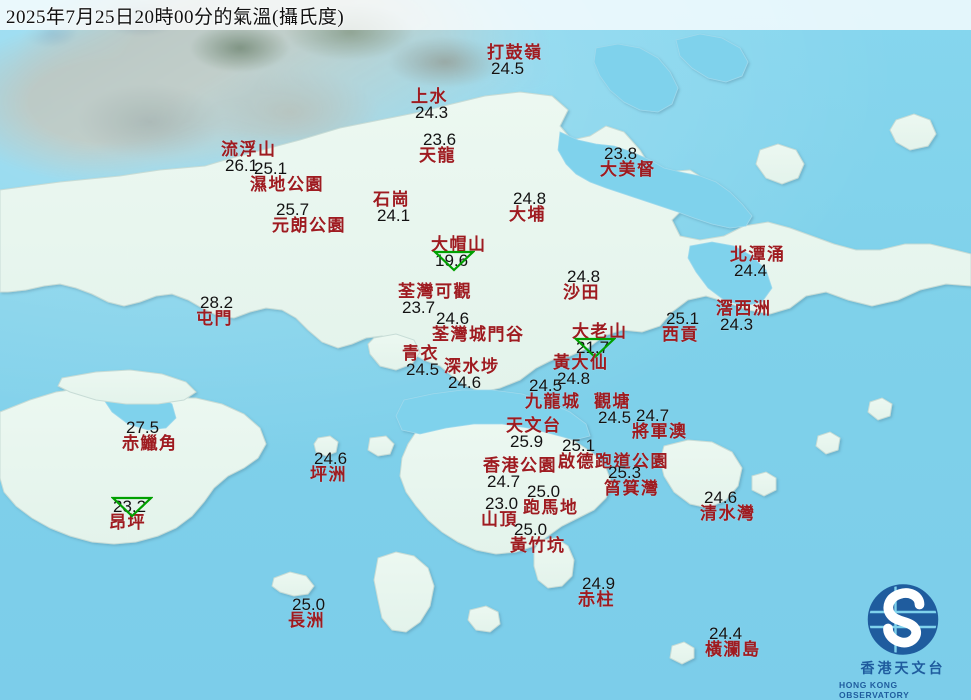 Image resolution: width=971 pixels, height=700 pixels. I want to click on station-temperature-value: 27.5, so click(143, 427).